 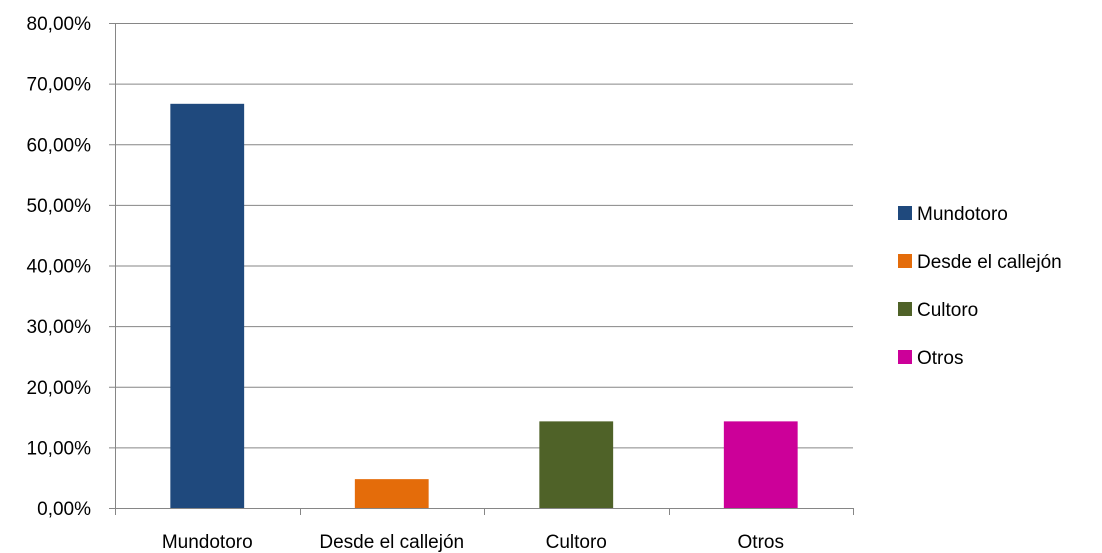 What do you see at coordinates (947, 310) in the screenshot?
I see `legend-label: Cultoro` at bounding box center [947, 310].